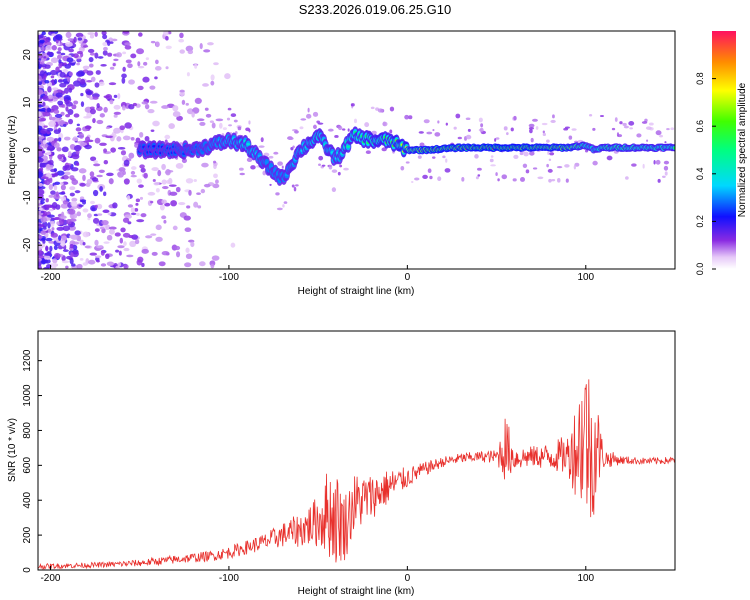 The image size is (750, 600). I want to click on colorbar-label: Normalized spectral amplitude, so click(742, 149).